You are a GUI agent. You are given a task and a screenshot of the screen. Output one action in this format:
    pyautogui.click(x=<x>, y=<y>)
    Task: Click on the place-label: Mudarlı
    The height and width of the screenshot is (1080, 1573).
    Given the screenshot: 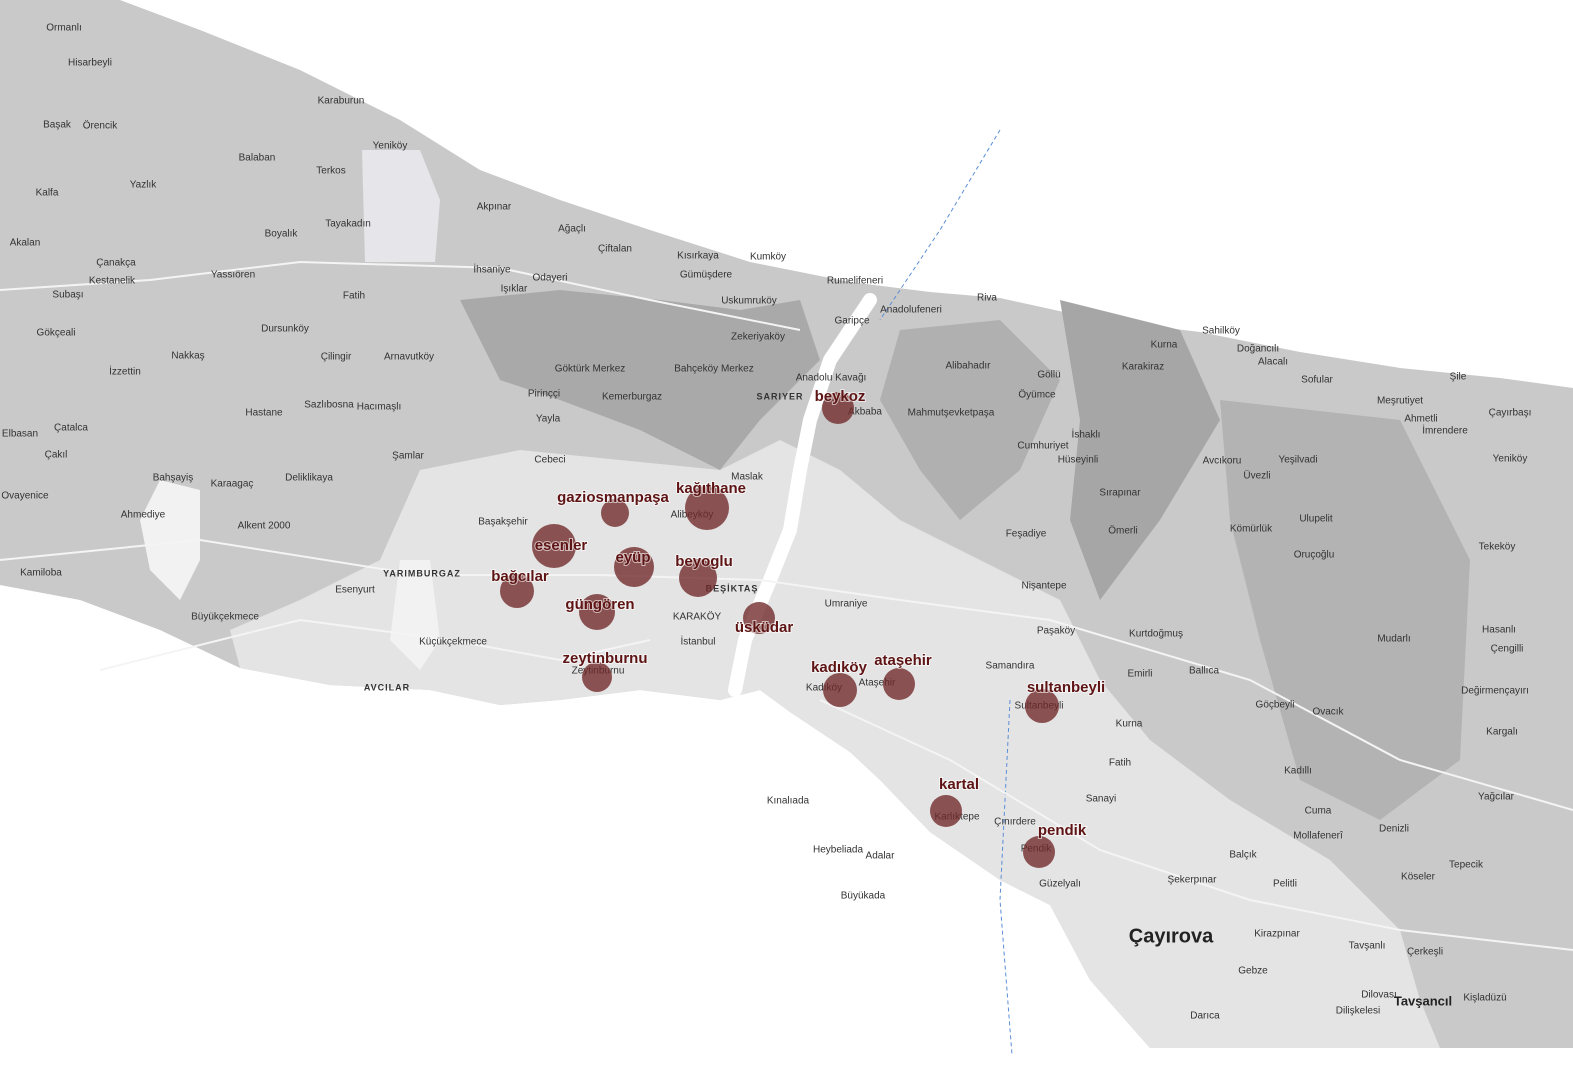 What is the action you would take?
    pyautogui.click(x=1393, y=639)
    